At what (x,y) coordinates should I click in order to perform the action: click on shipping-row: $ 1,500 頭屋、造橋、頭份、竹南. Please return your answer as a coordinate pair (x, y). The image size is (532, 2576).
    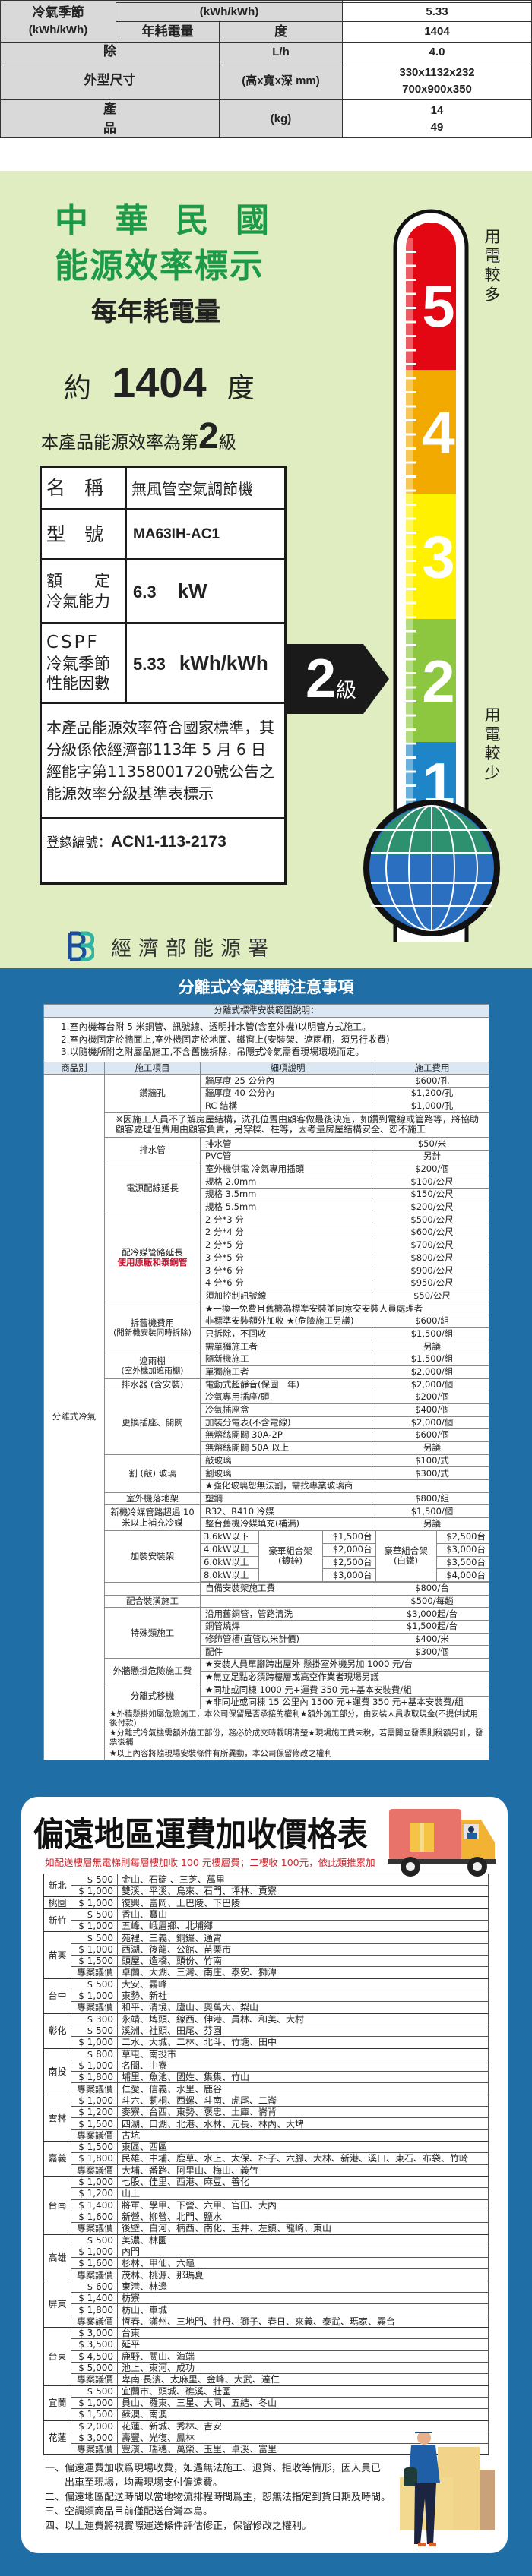
    Looking at the image, I should click on (266, 1961).